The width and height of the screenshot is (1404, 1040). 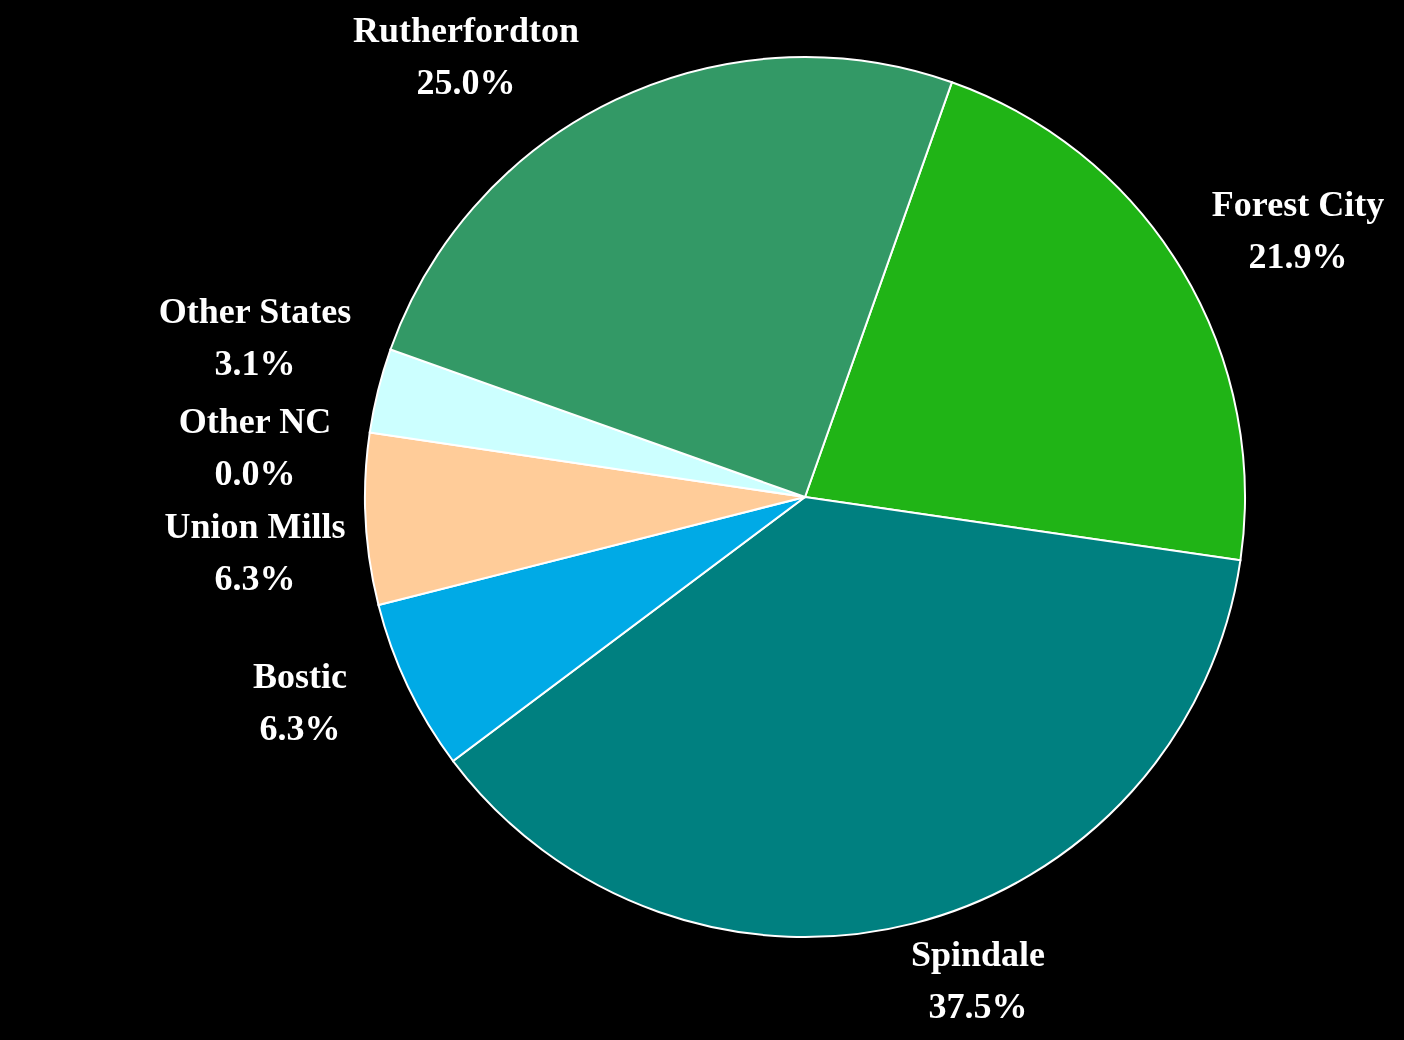 What do you see at coordinates (255, 363) in the screenshot?
I see `data-label: 3.1%` at bounding box center [255, 363].